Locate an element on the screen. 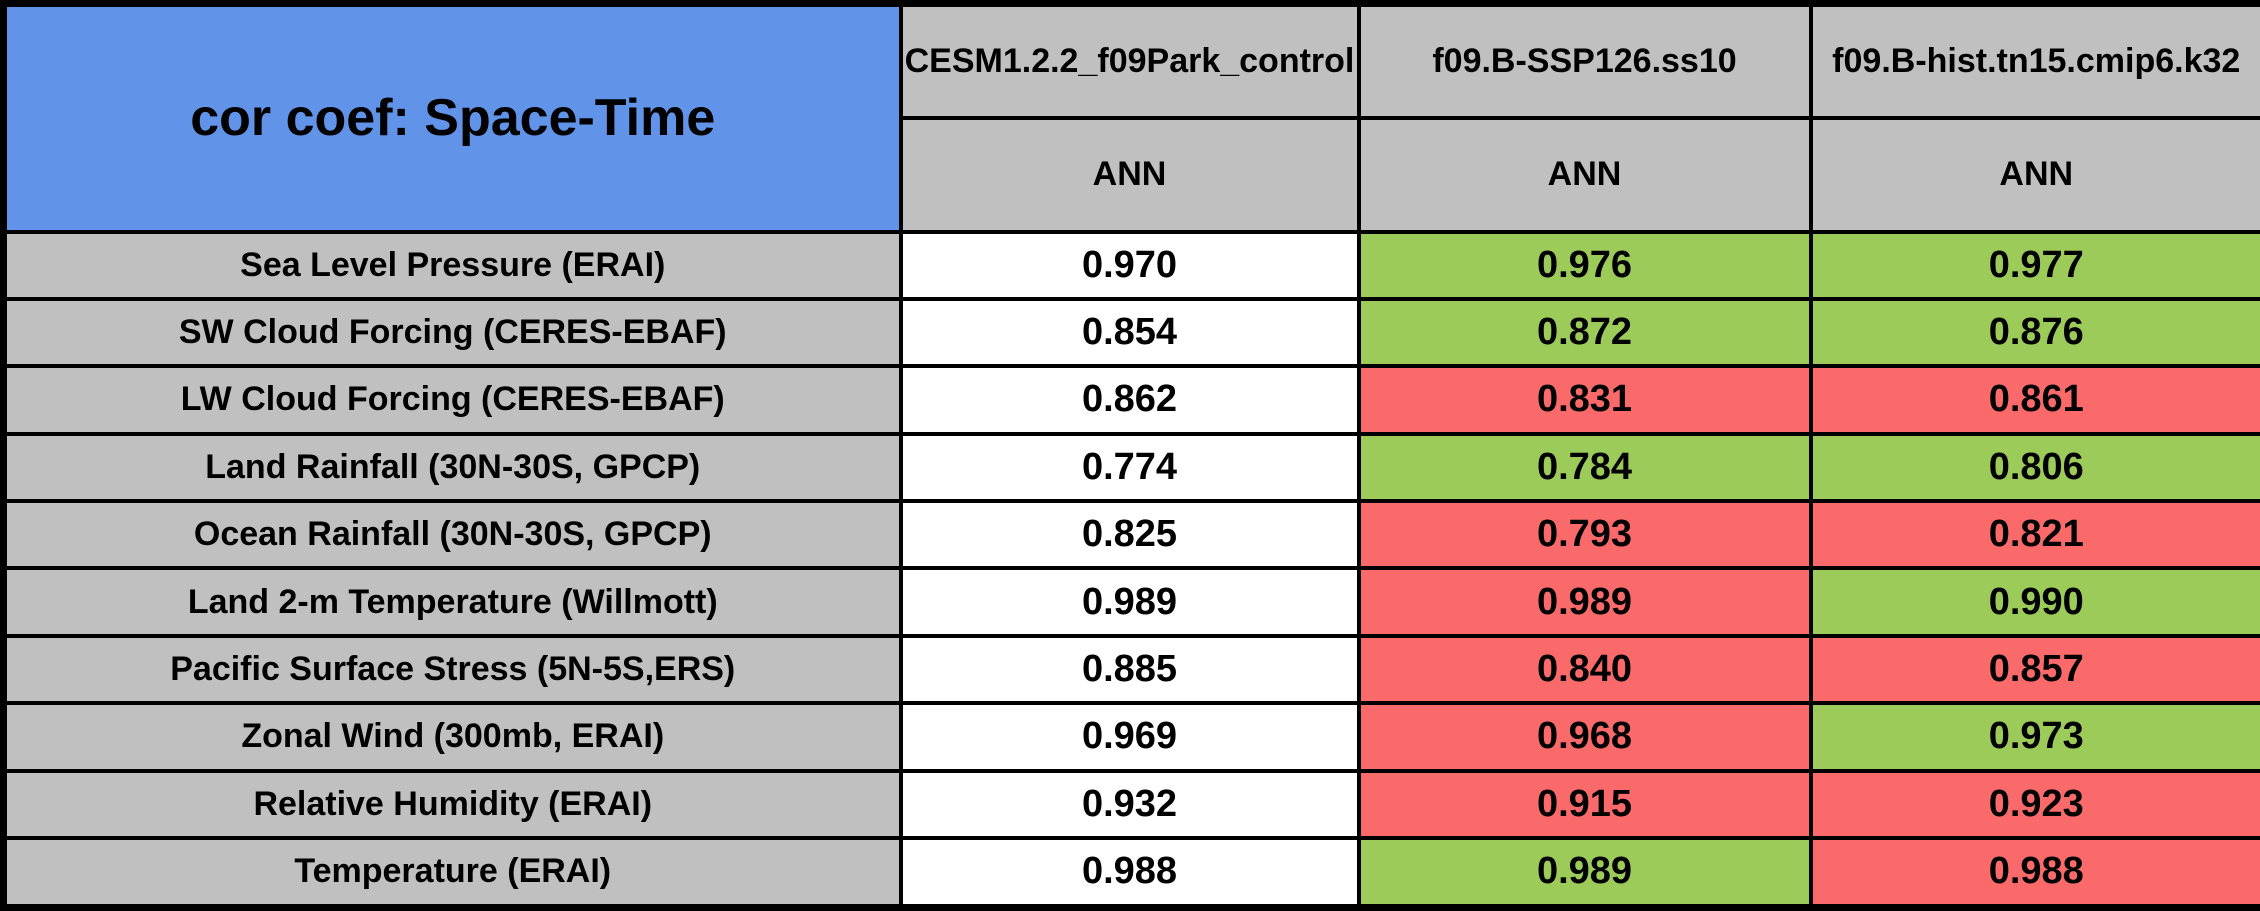 Image resolution: width=2260 pixels, height=911 pixels. value-cell: 0.885 is located at coordinates (1129, 669).